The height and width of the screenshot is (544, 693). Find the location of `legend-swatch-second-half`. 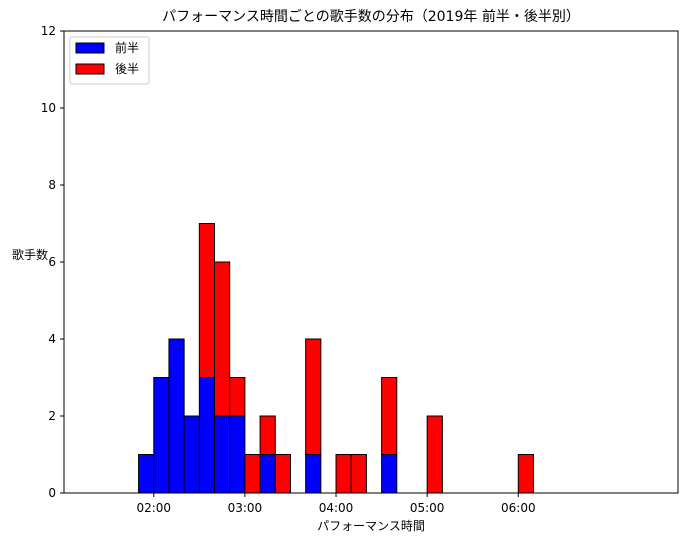

legend-swatch-second-half is located at coordinates (90, 69).